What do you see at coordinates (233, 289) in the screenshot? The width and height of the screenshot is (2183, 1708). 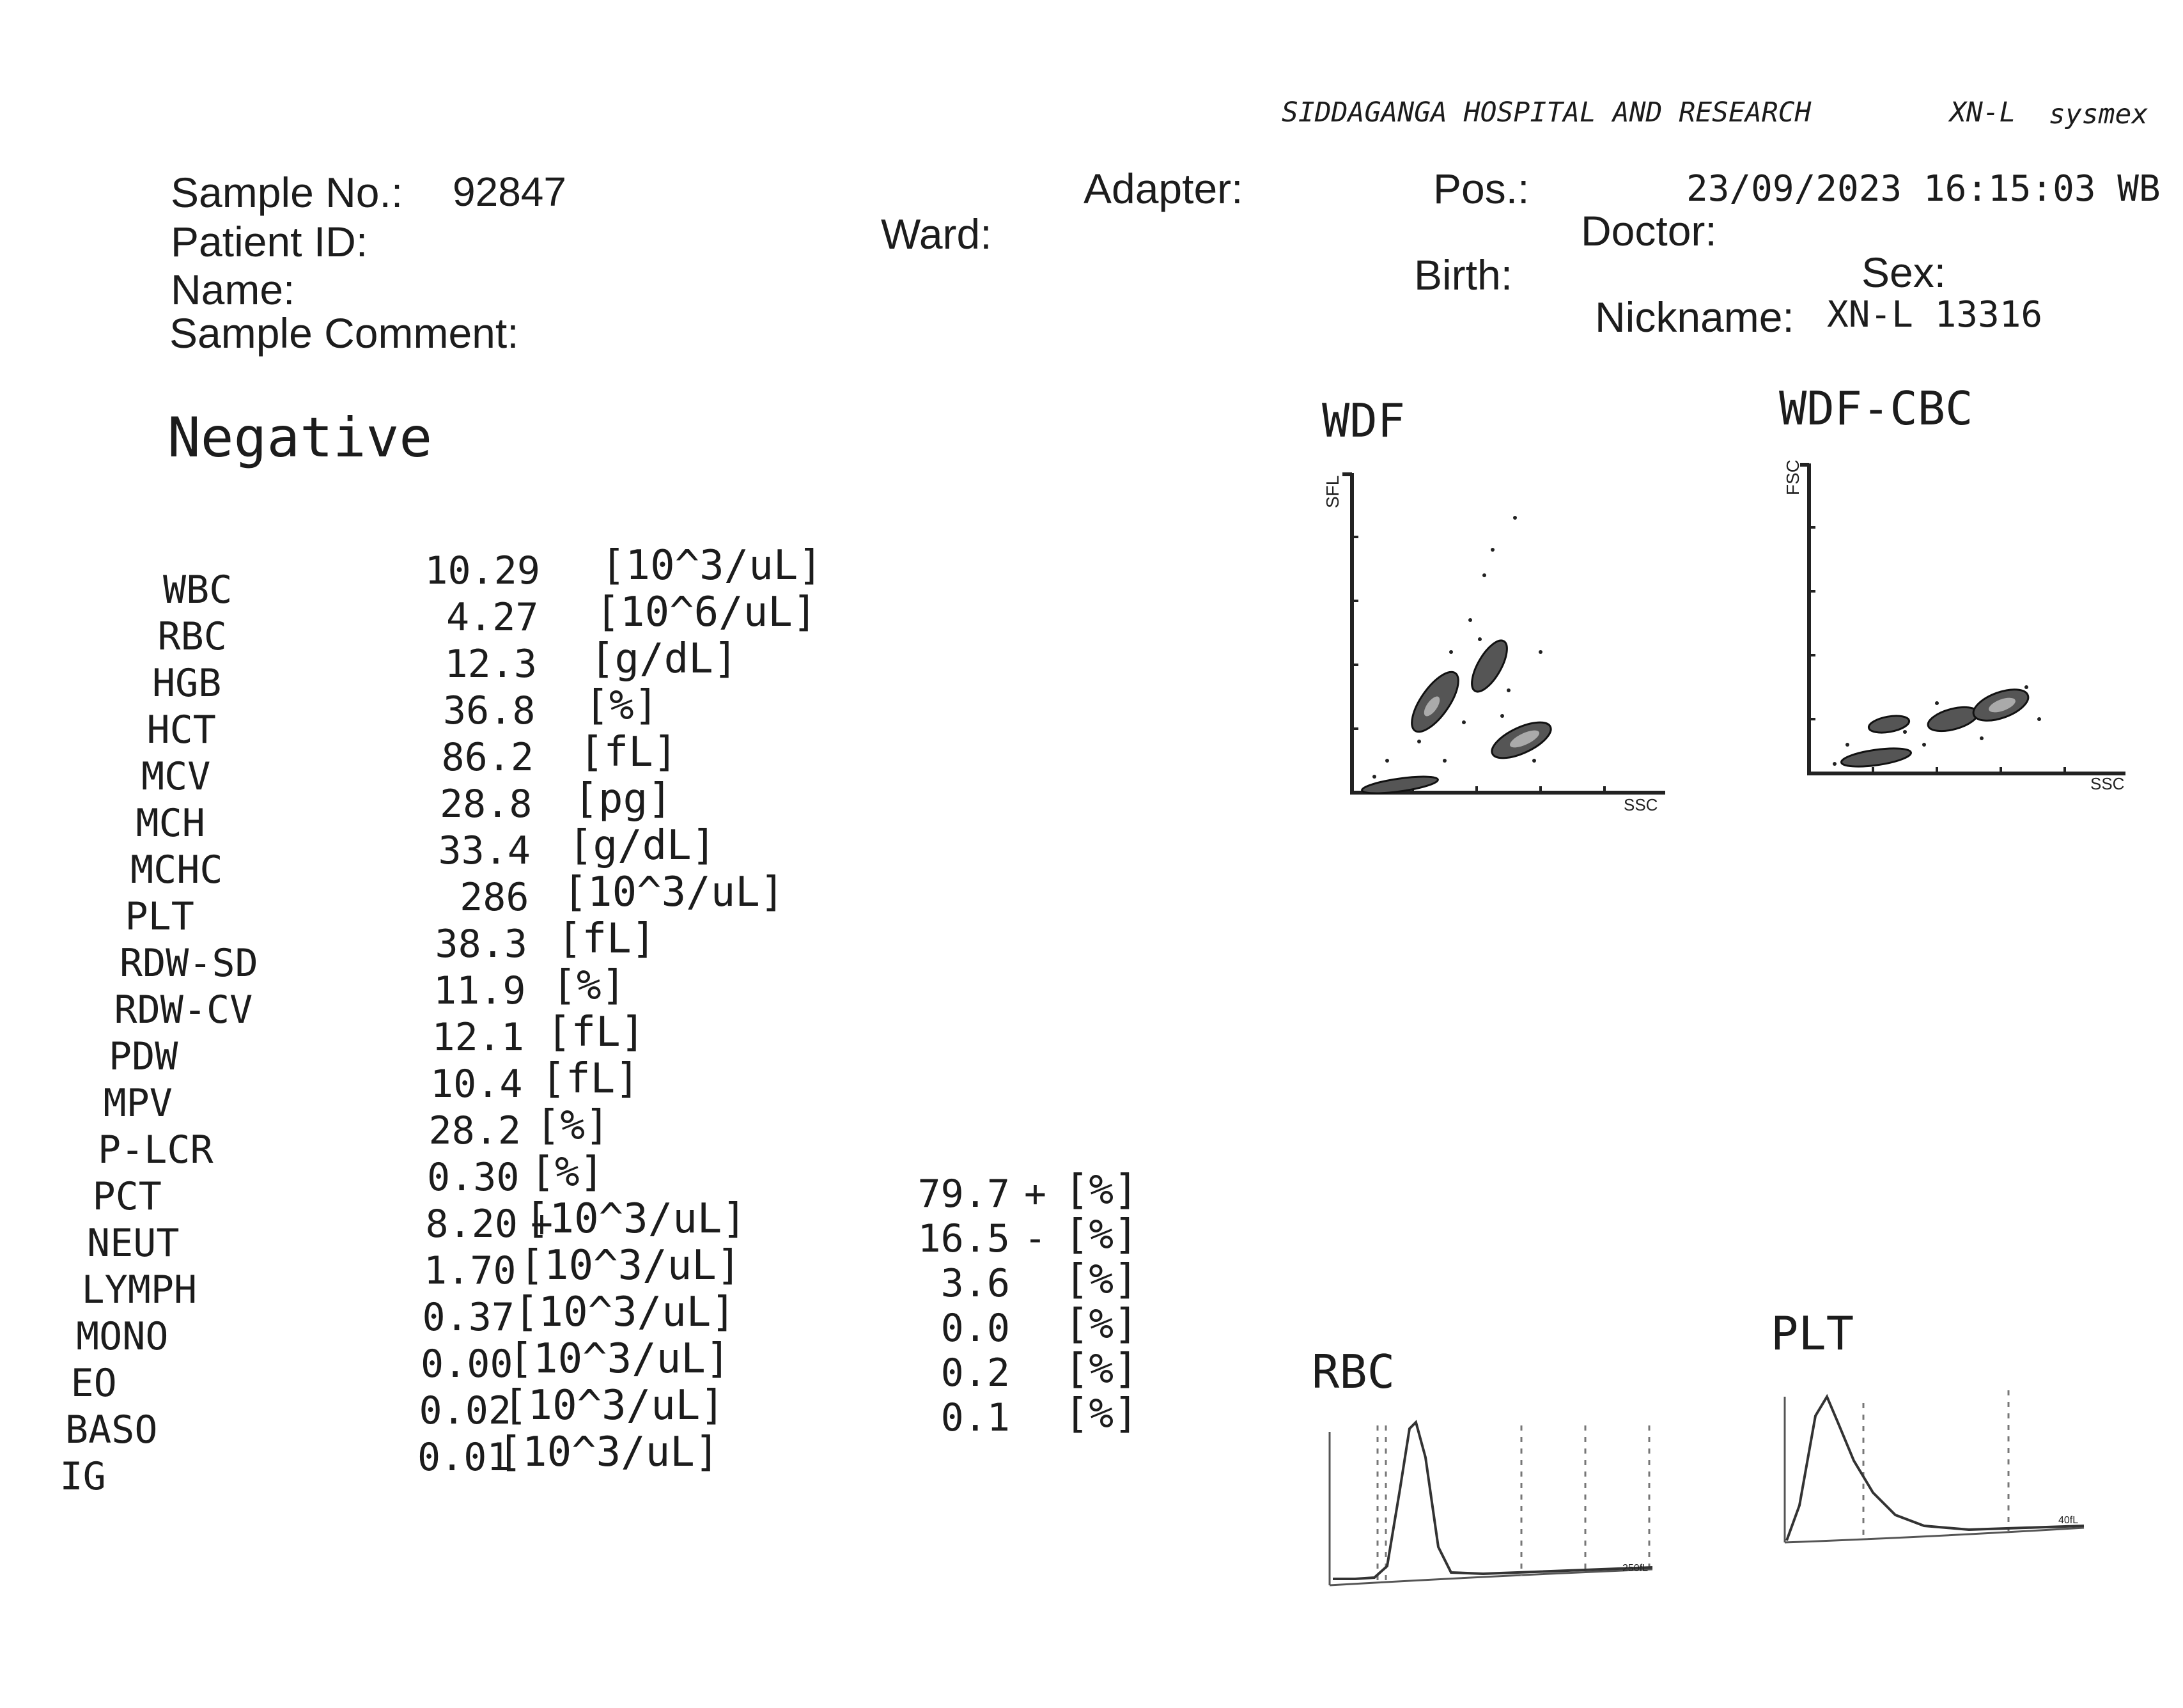 I see `name-label: Name:` at bounding box center [233, 289].